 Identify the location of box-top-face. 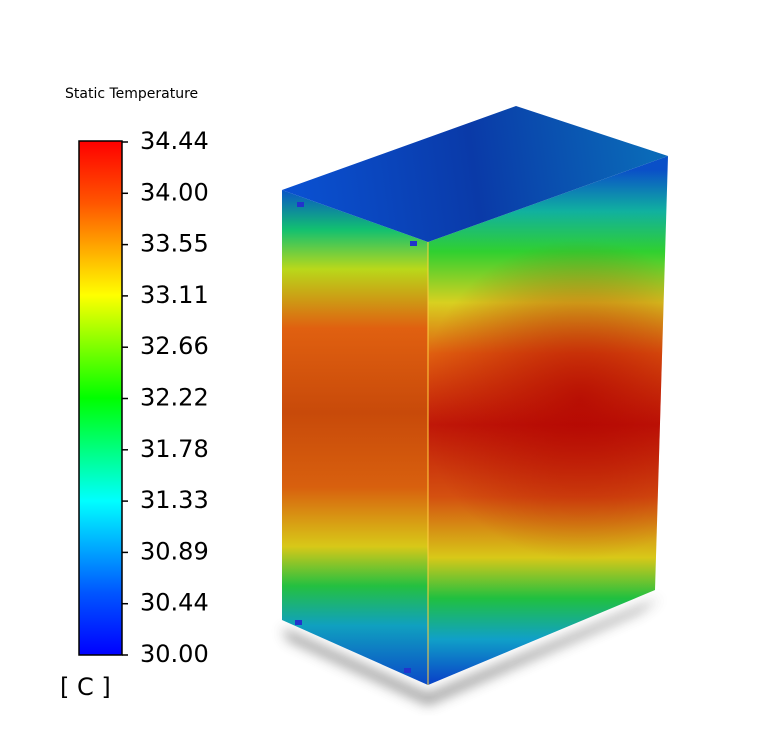
(475, 174).